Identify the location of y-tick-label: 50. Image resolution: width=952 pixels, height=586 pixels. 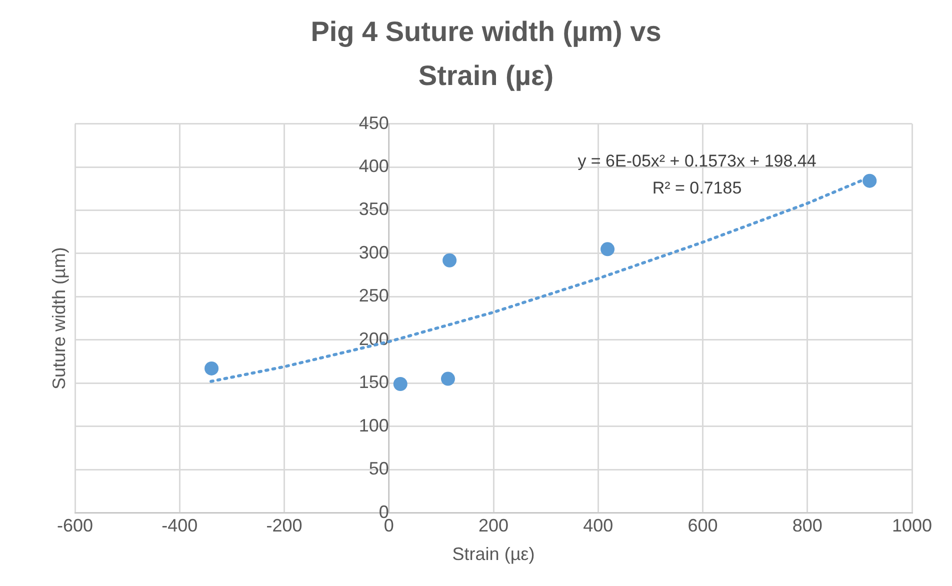
(378, 468).